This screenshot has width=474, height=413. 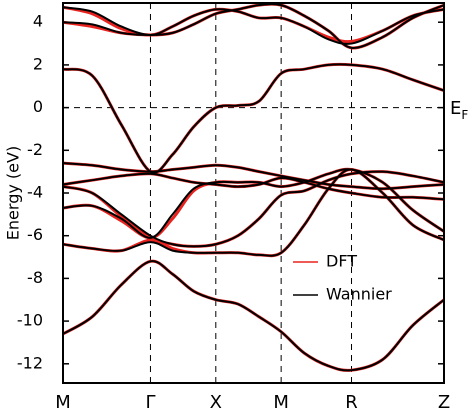 What do you see at coordinates (35, 277) in the screenshot?
I see `y-tick-label: -8` at bounding box center [35, 277].